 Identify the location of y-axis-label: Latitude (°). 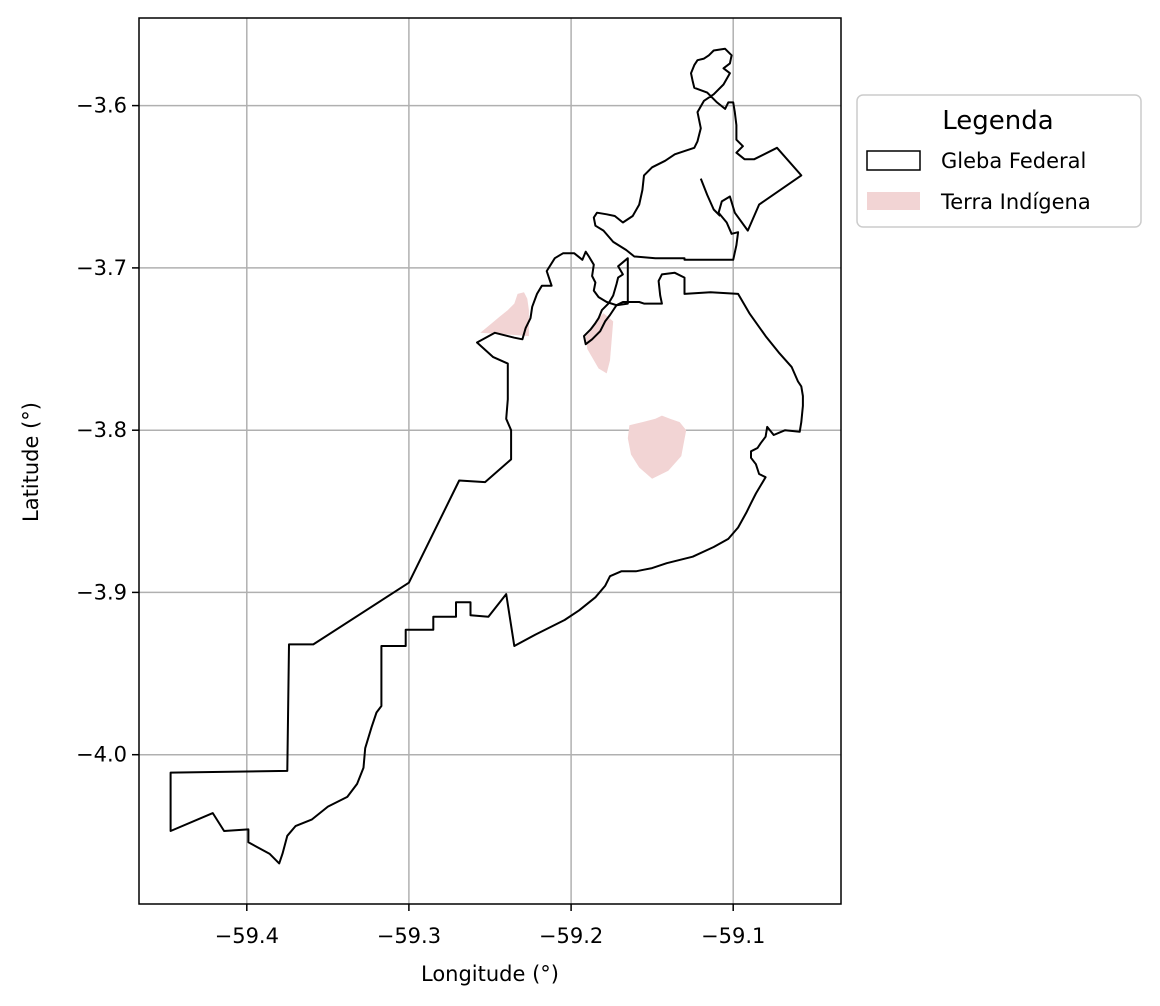
(31, 462).